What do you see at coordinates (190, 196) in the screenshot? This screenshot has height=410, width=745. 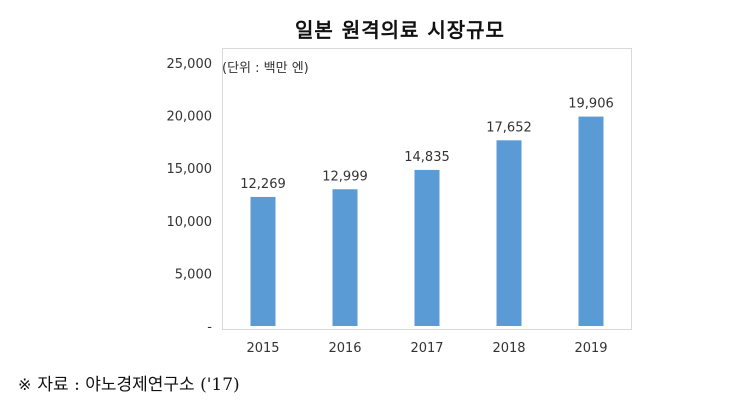 I see `y-axis-ticks: - 5,000 10,000 15,000 20,000 25,000` at bounding box center [190, 196].